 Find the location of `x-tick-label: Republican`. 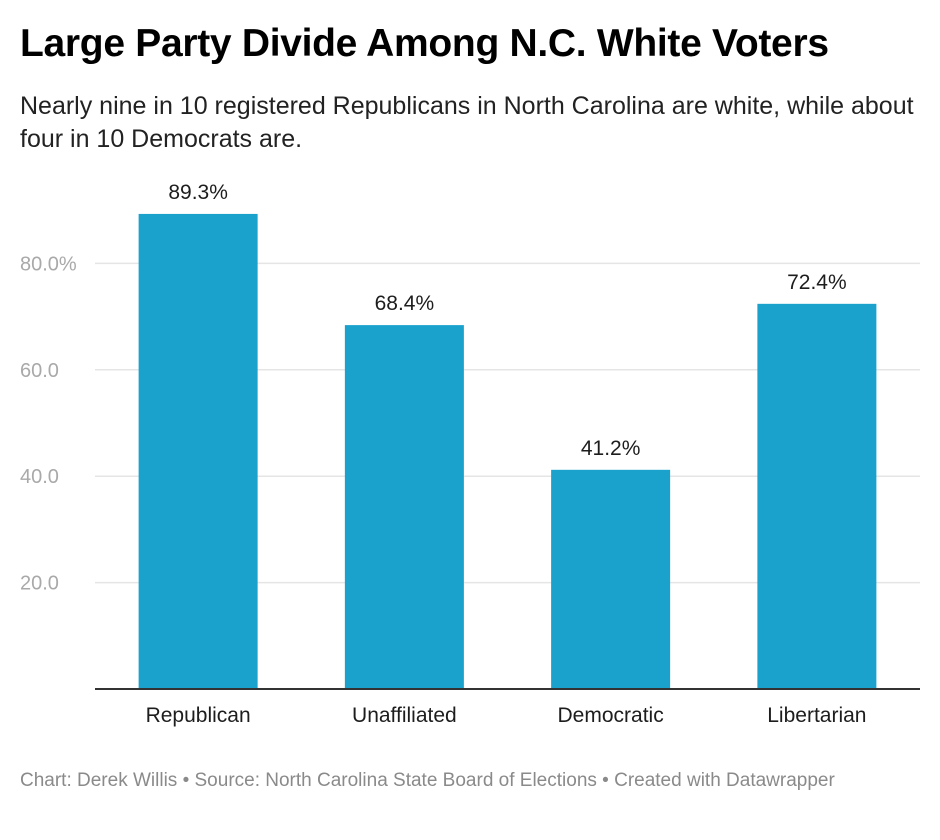

x-tick-label: Republican is located at coordinates (198, 715).